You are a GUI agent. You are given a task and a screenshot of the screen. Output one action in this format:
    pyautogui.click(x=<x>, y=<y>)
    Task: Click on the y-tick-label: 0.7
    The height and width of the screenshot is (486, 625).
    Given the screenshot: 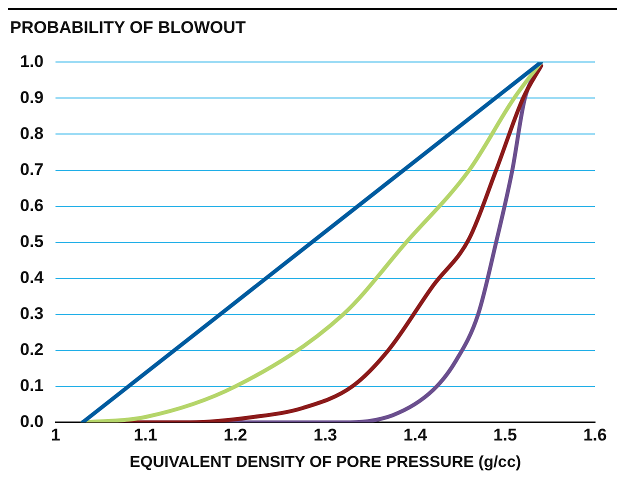 What is the action you would take?
    pyautogui.click(x=32, y=169)
    